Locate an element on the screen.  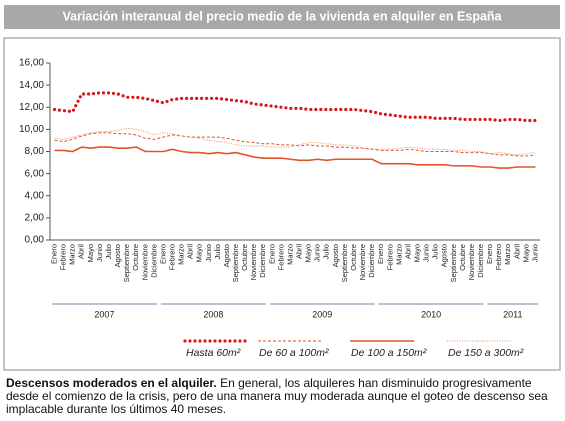
y-tick-label: 6,00 is located at coordinates (35, 173).